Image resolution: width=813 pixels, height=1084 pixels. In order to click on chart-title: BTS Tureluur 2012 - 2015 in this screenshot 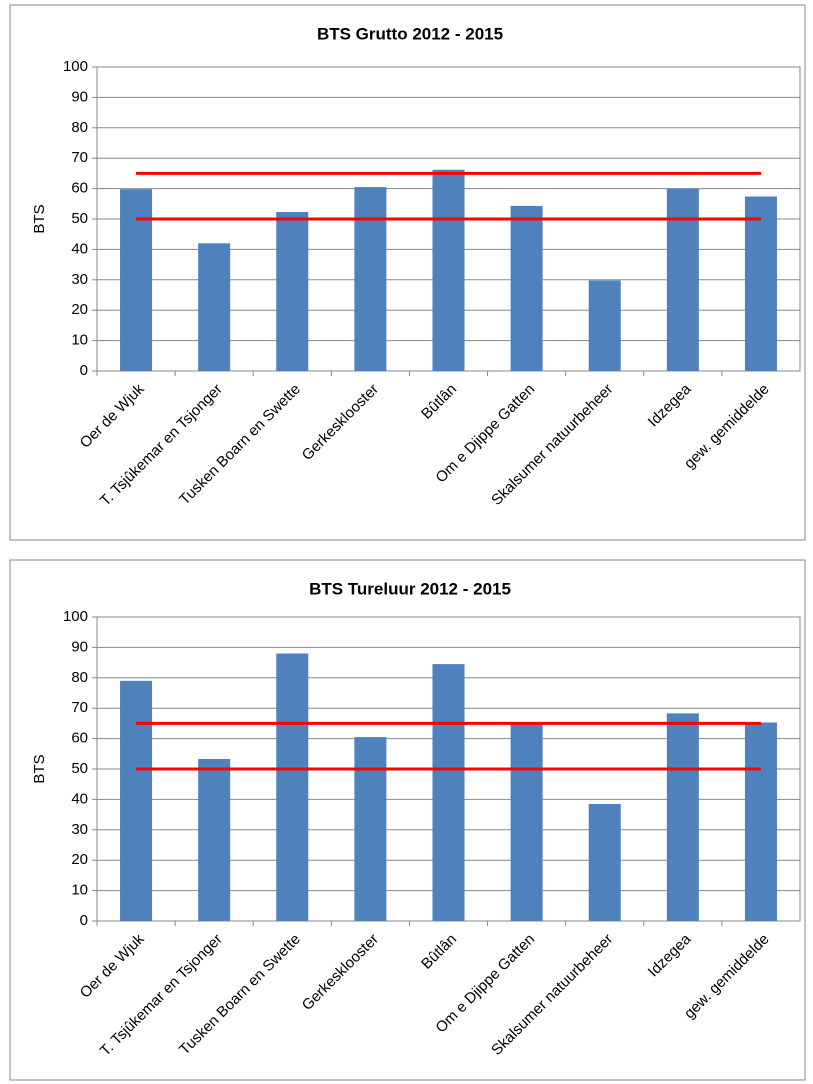, I will do `click(410, 588)`.